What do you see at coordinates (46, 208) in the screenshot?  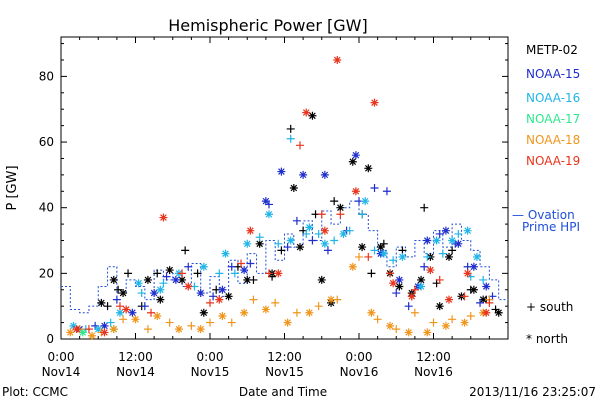 I see `y-tick-label: 40` at bounding box center [46, 208].